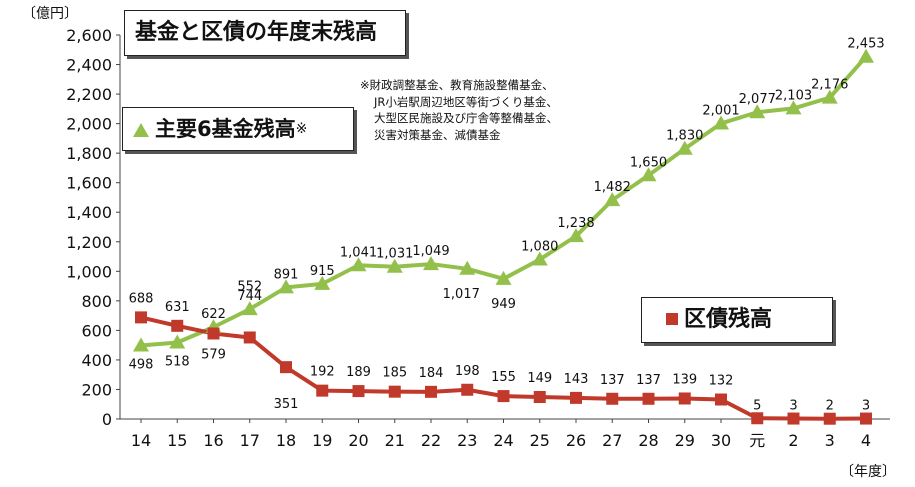  Describe the element at coordinates (89, 212) in the screenshot. I see `y-tick-label: 1,400` at that location.